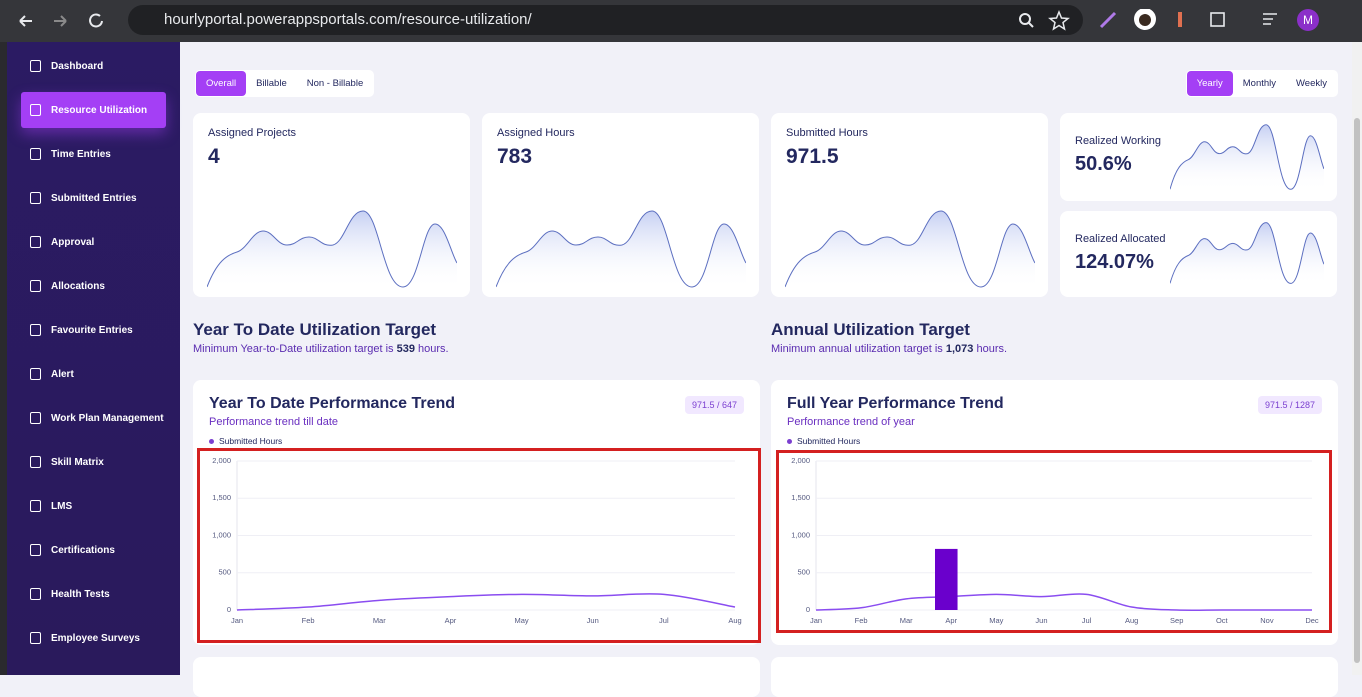 The width and height of the screenshot is (1362, 697). I want to click on highlight-box, so click(1054, 541).